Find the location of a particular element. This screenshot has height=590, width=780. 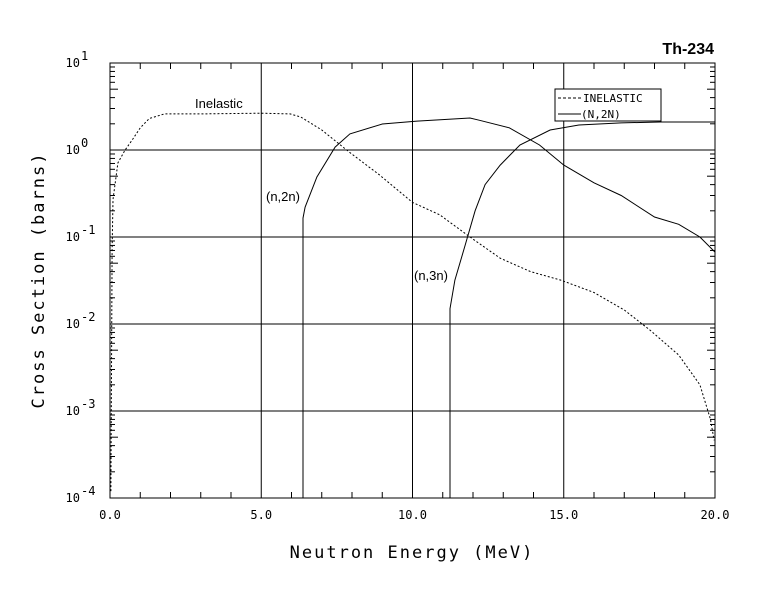

annotation-inelastic: Inelastic is located at coordinates (219, 103).